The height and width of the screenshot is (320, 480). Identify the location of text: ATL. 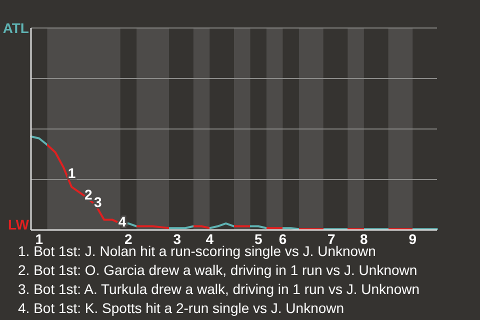
(16, 28).